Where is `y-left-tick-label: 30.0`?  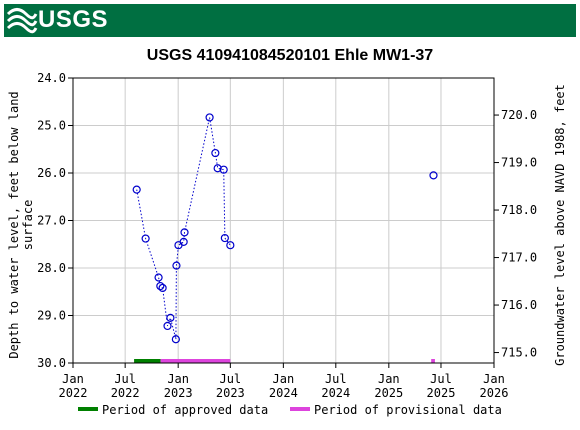 y-left-tick-label: 30.0 is located at coordinates (51, 363).